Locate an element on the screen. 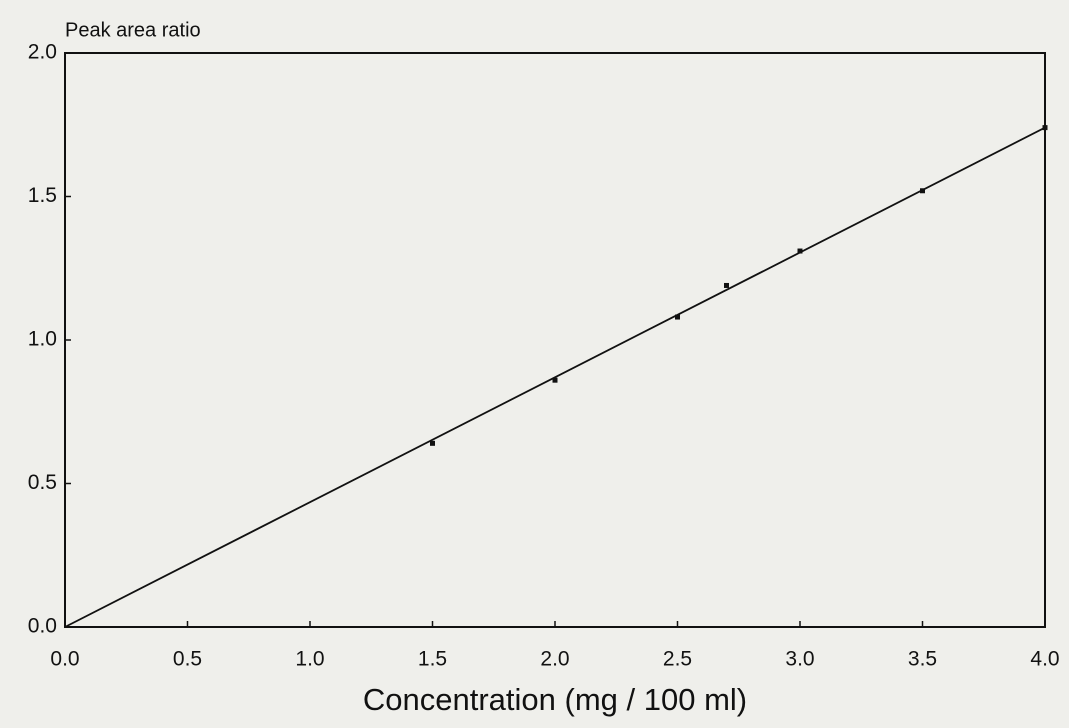  x-tick-label: 4.0 is located at coordinates (1044, 659).